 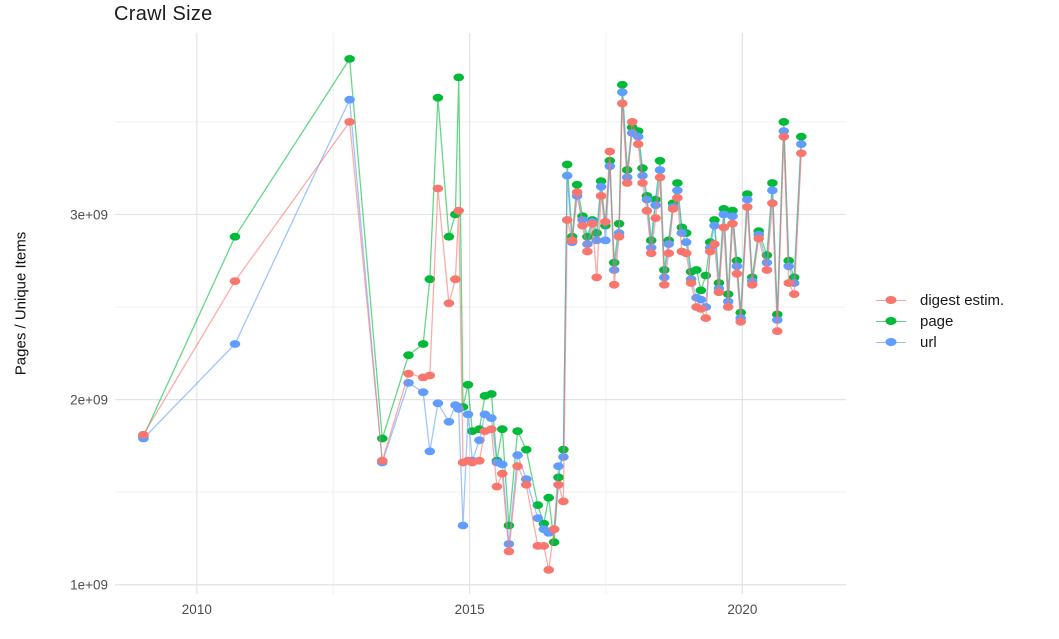 I want to click on legend-item-url: url, so click(x=940, y=342).